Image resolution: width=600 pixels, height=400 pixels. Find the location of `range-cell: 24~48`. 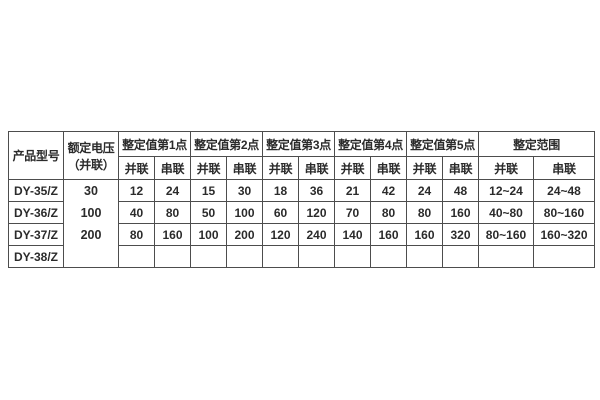

range-cell: 24~48 is located at coordinates (564, 190).